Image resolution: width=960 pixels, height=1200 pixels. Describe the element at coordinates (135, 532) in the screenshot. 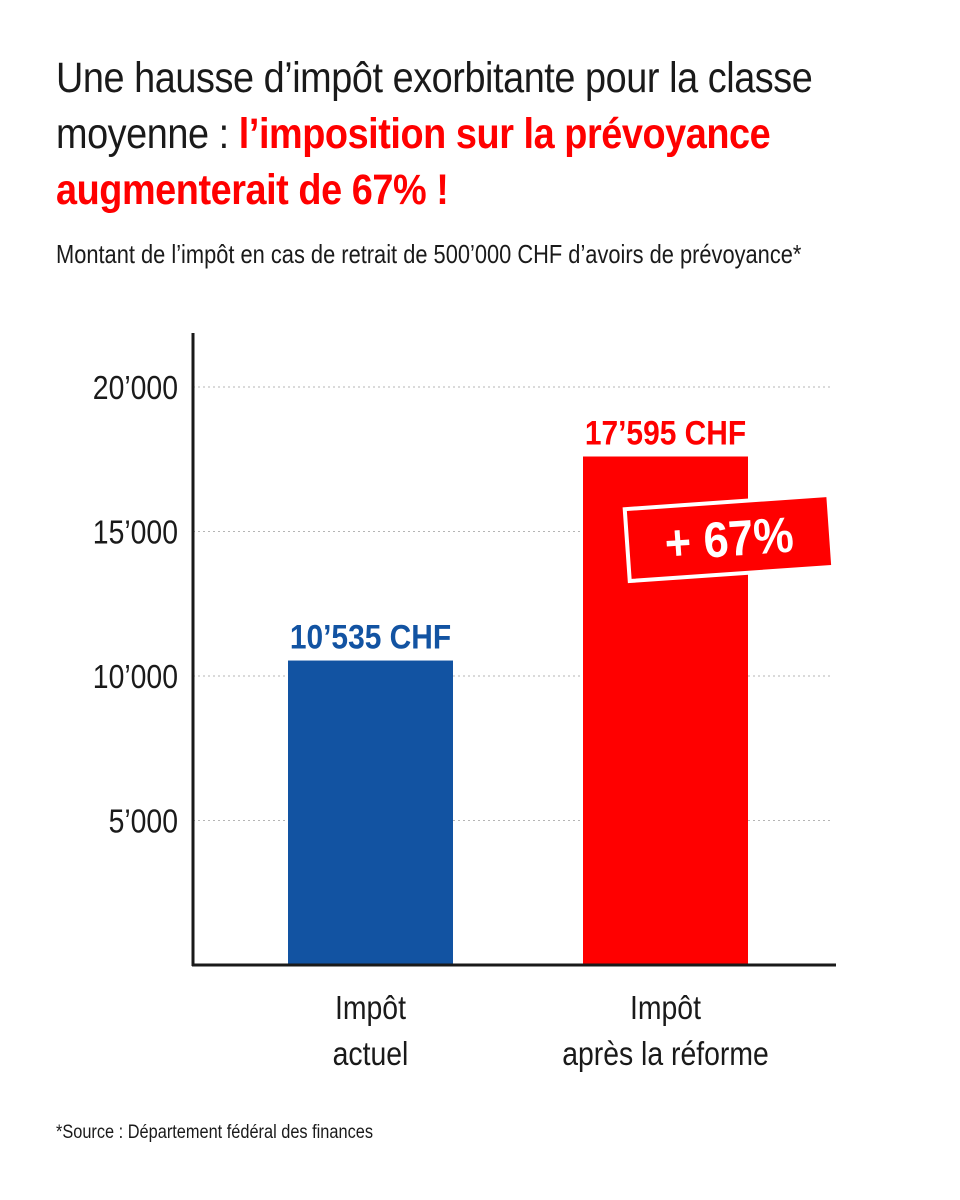

I see `y-tick-label: 15’000` at that location.